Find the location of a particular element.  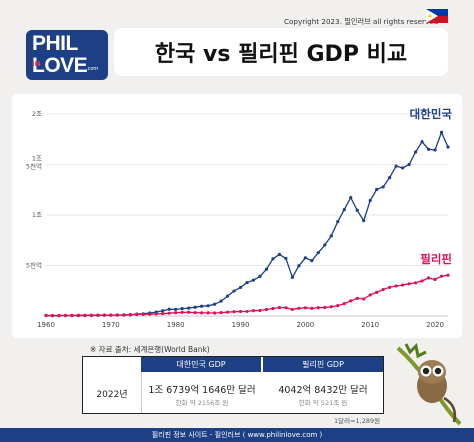

footer-bar: 필리핀 정보 사이트 - 필인러브 ( www.philinlove.com ) is located at coordinates (237, 435).